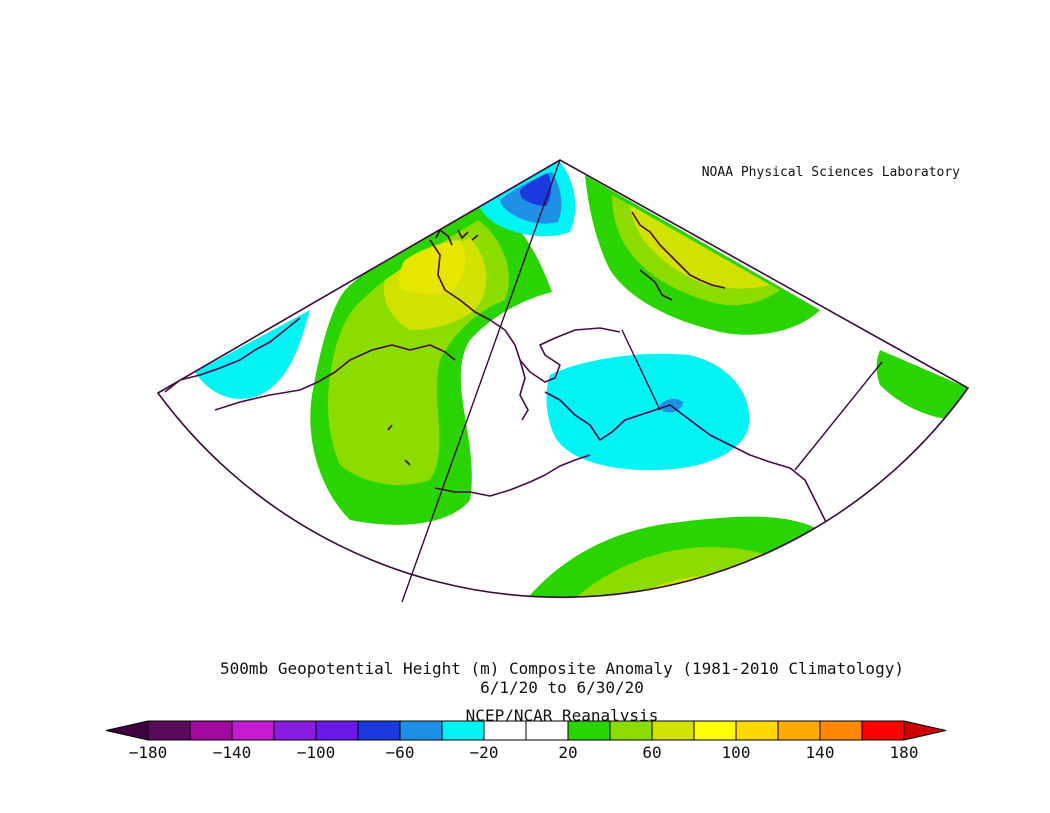 This screenshot has height=813, width=1050. What do you see at coordinates (232, 752) in the screenshot?
I see `colorbar-tick-label: −140` at bounding box center [232, 752].